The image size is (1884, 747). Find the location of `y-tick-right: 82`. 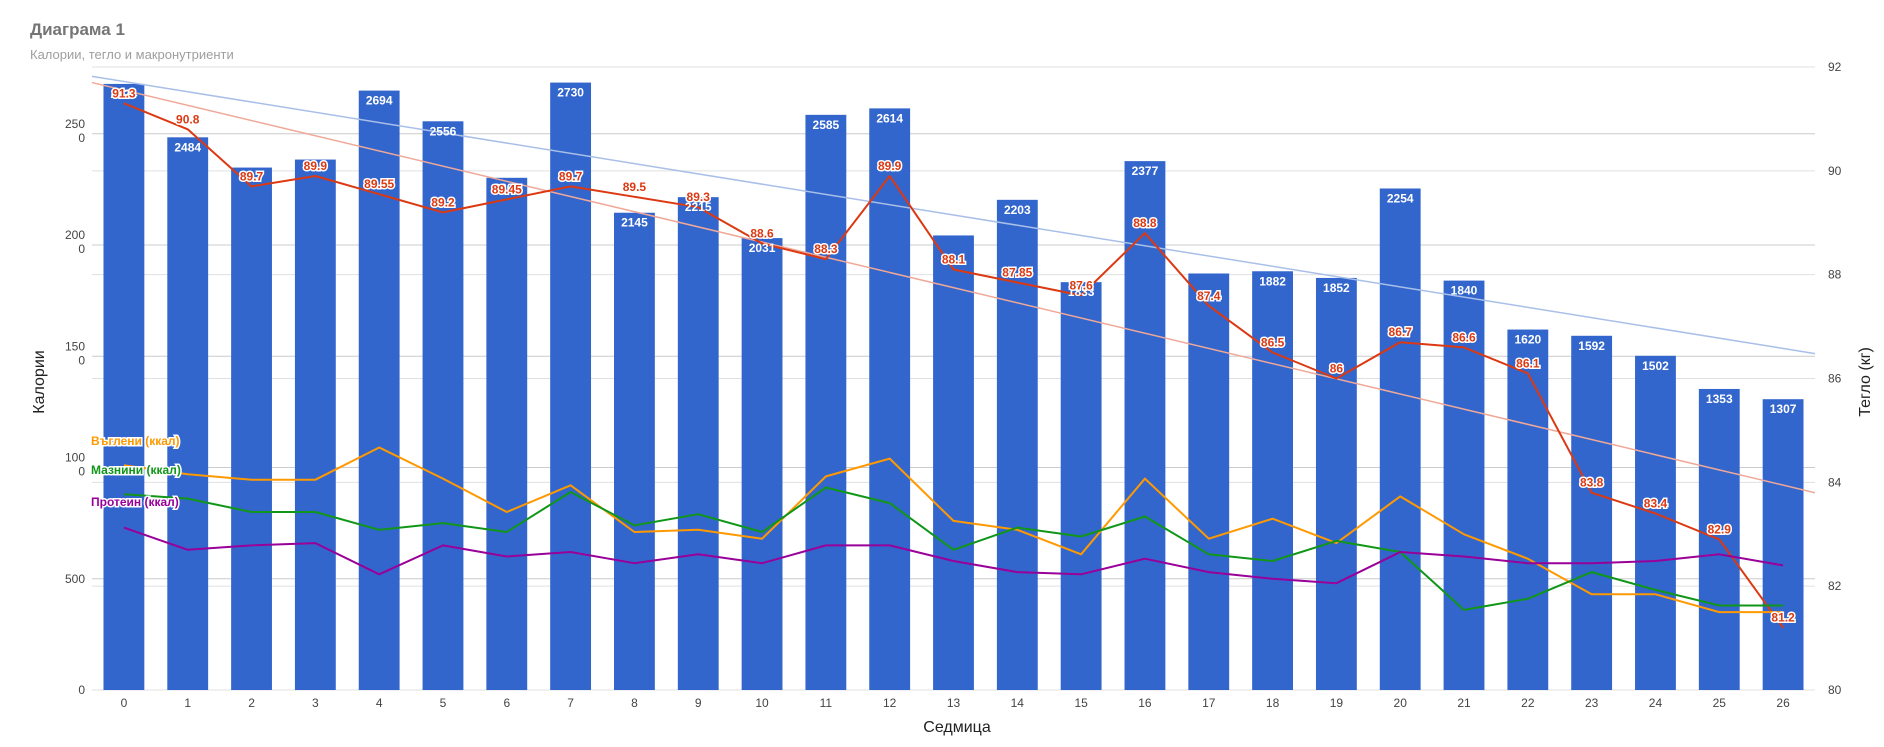

y-tick-right: 82 is located at coordinates (1835, 586).